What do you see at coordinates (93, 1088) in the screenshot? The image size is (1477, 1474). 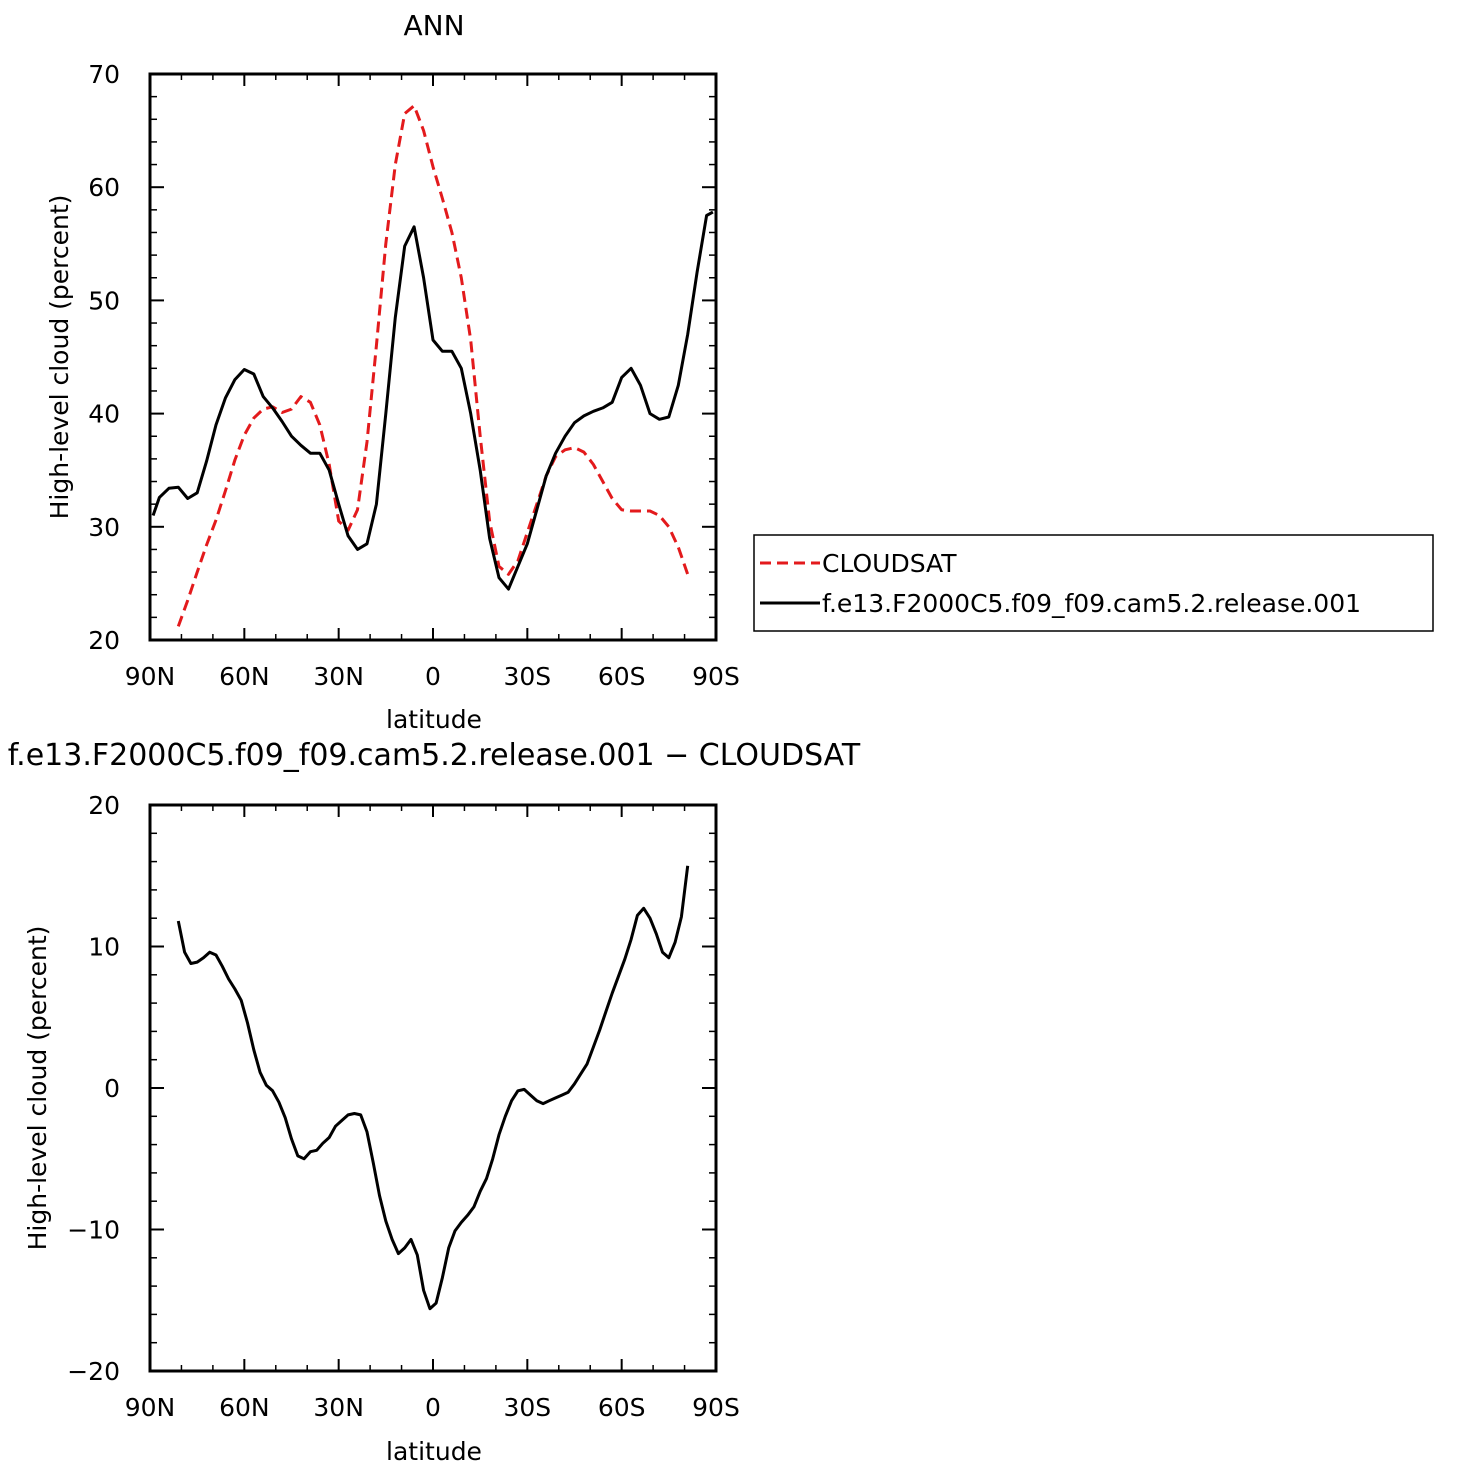 I see `bottom-panel-y-tick-labels: −20 −10 0 10 20` at bounding box center [93, 1088].